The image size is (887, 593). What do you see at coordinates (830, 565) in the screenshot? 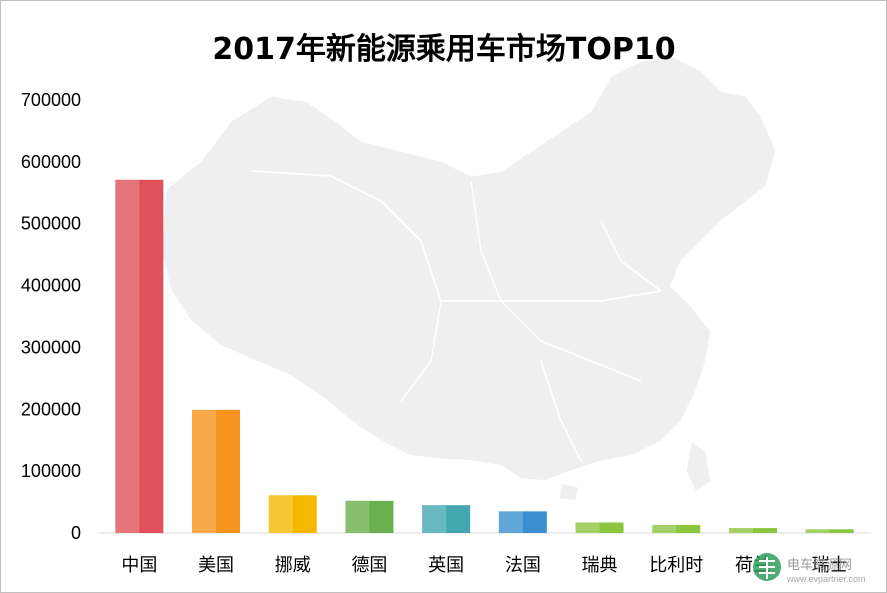
I see `x-tick-label: 瑞士` at bounding box center [830, 565].